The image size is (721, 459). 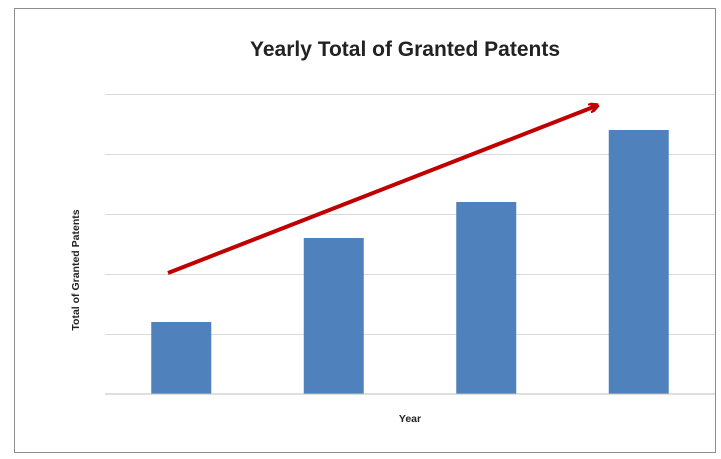 I want to click on chart-title: Yearly Total of Granted Patents, so click(x=405, y=49).